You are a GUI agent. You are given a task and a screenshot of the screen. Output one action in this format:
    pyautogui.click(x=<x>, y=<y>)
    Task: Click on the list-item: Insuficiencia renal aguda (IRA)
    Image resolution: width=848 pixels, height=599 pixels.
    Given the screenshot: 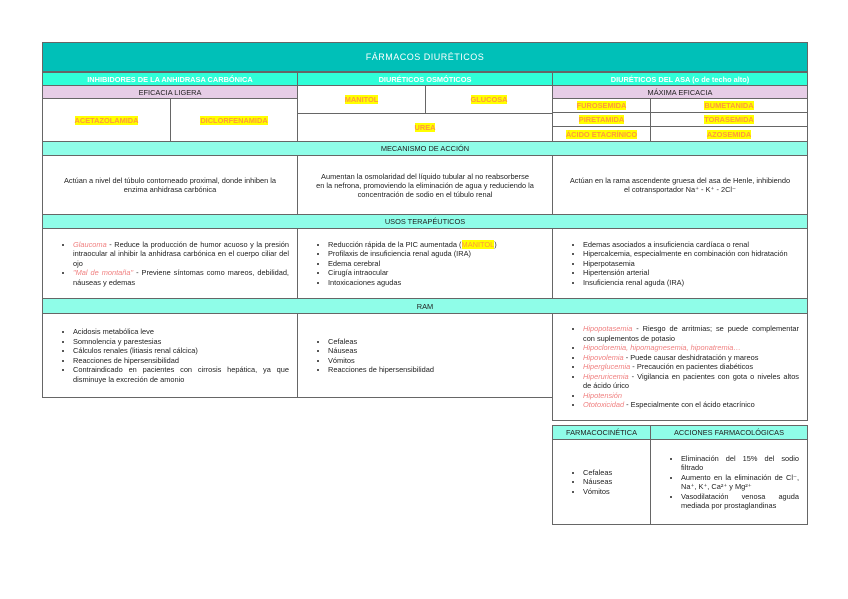 What is the action you would take?
    pyautogui.click(x=691, y=283)
    